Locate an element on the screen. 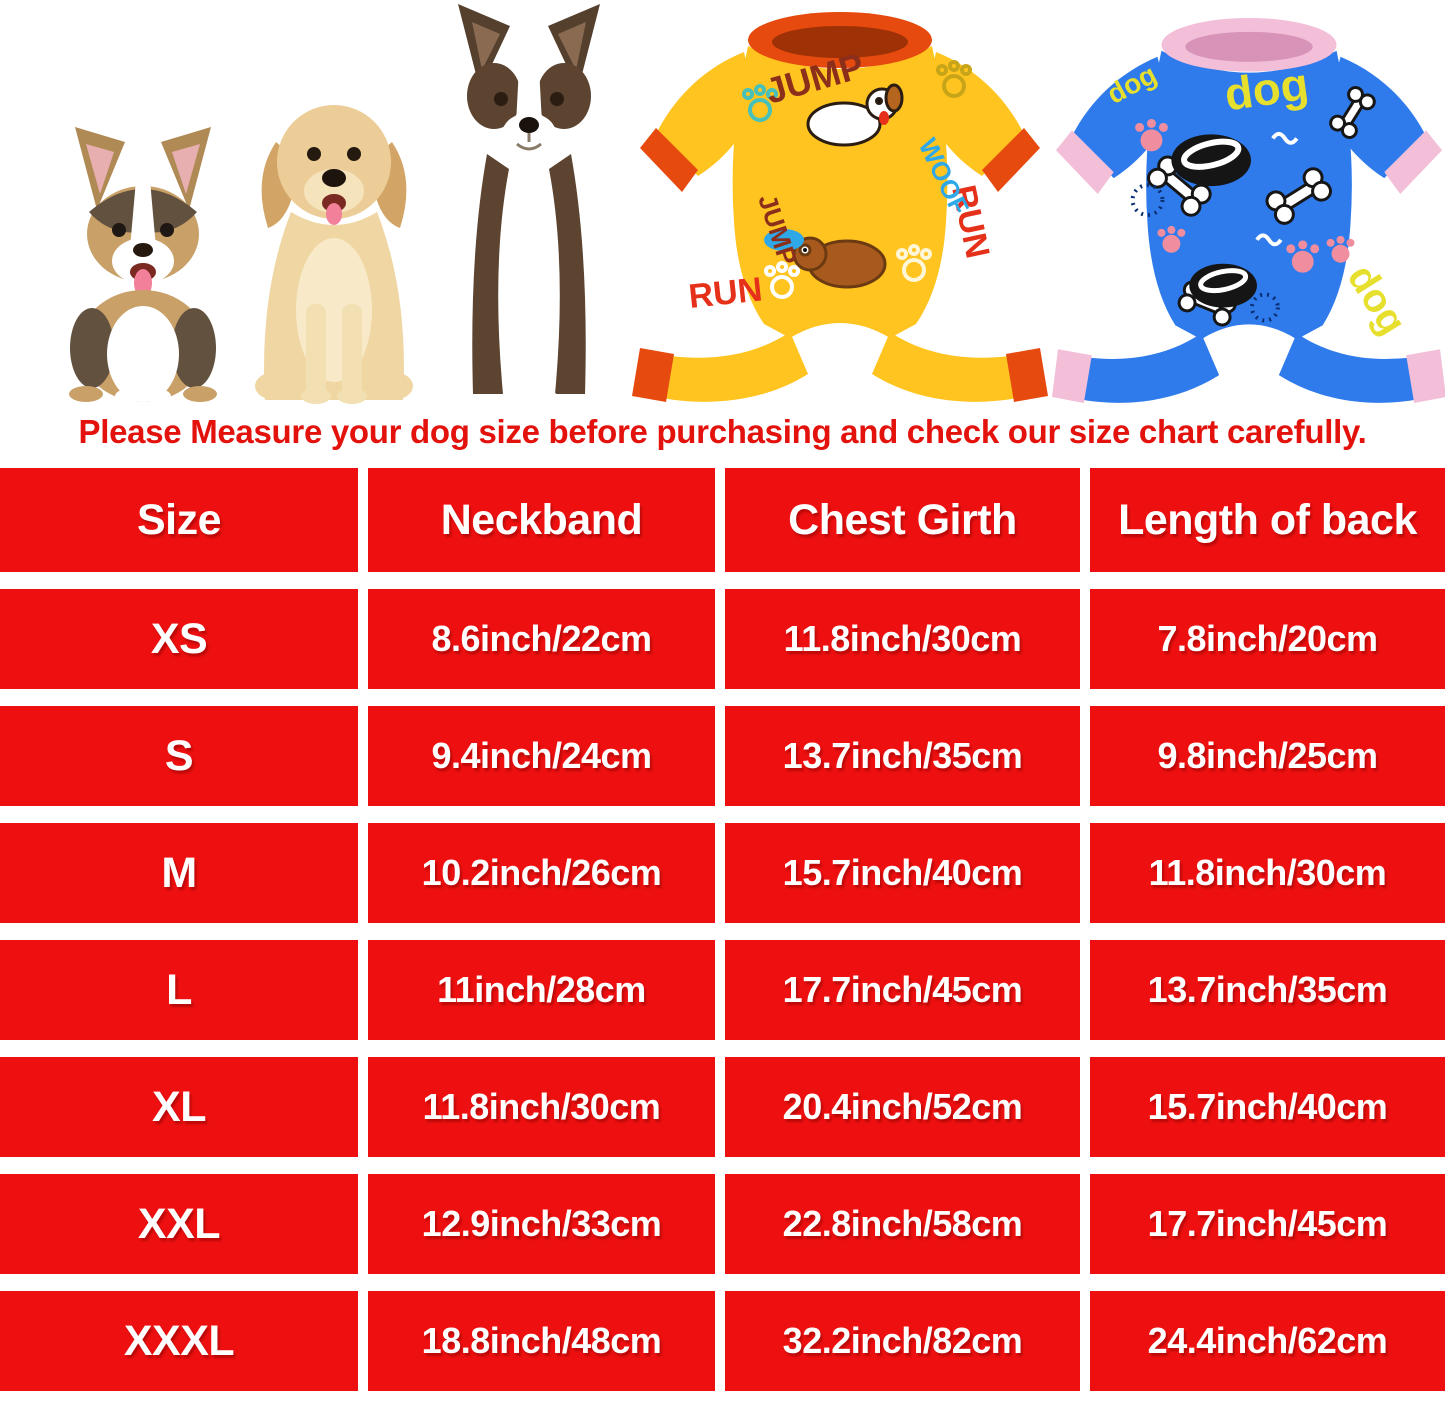 This screenshot has height=1406, width=1445. cell-xxl-chest: 22.8inch/58cm is located at coordinates (902, 1224).